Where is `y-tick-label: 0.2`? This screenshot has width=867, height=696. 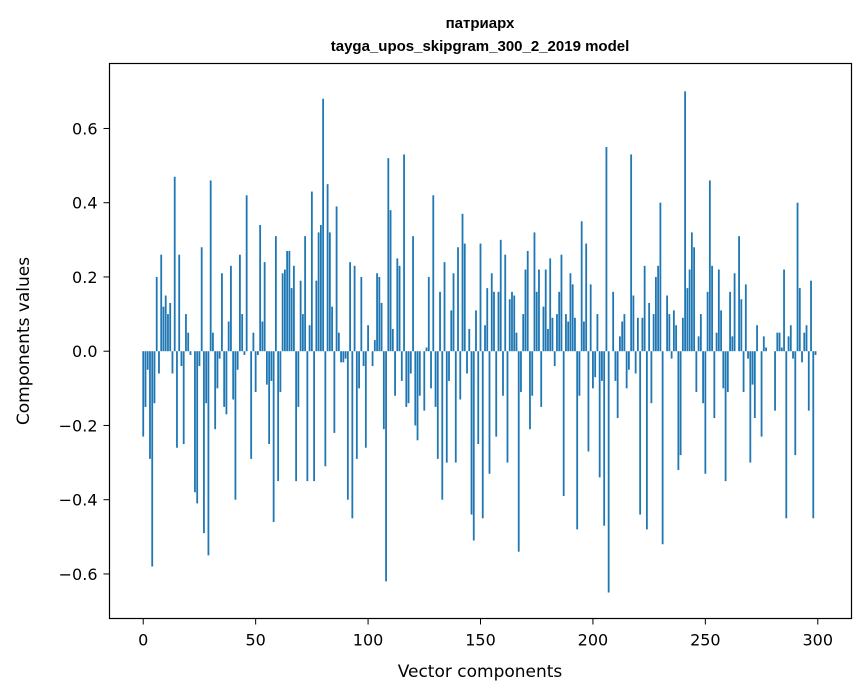 y-tick-label: 0.2 is located at coordinates (84, 277).